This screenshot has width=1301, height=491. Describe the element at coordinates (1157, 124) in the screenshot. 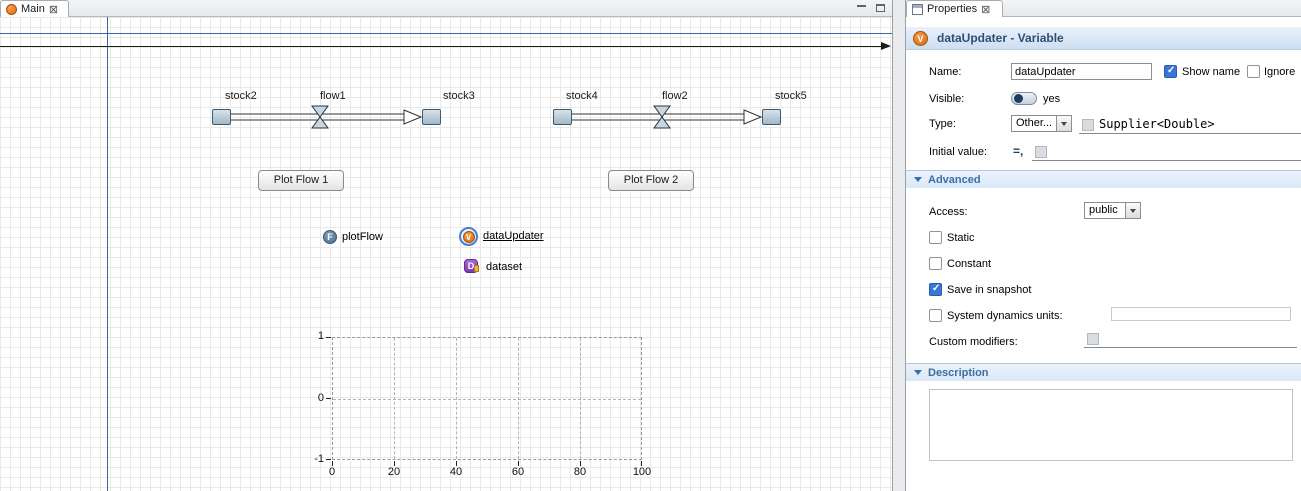

I see `type-expression-value: Supplier<Double>` at that location.